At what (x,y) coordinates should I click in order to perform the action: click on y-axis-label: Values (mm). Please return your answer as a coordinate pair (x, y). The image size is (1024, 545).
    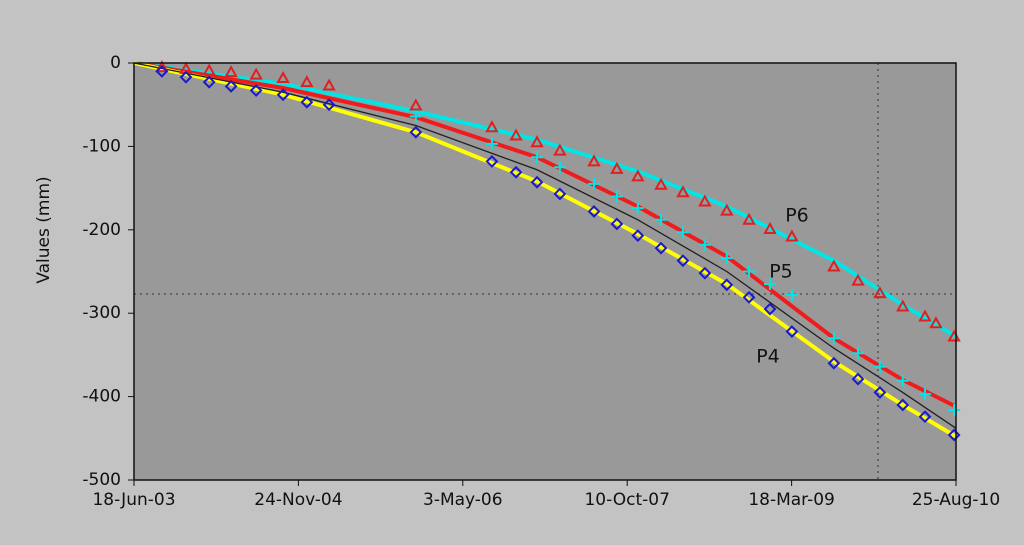
    Looking at the image, I should click on (44, 229).